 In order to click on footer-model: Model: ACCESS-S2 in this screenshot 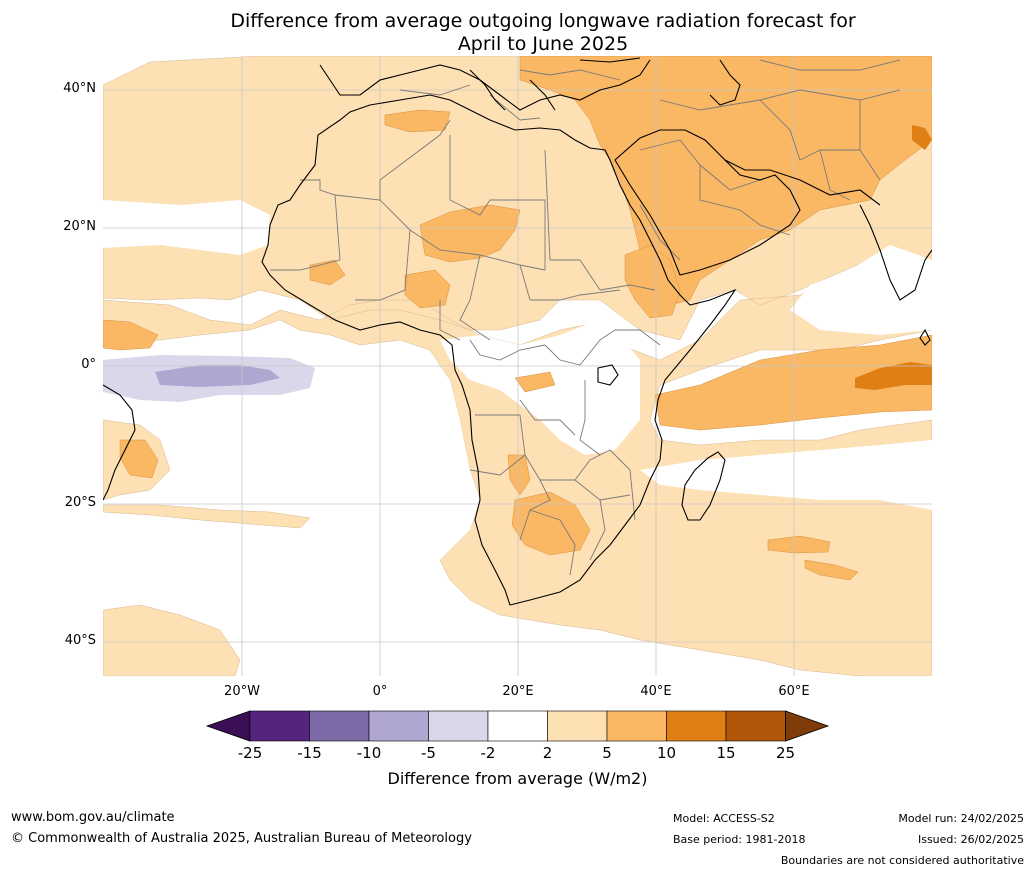, I will do `click(724, 818)`.